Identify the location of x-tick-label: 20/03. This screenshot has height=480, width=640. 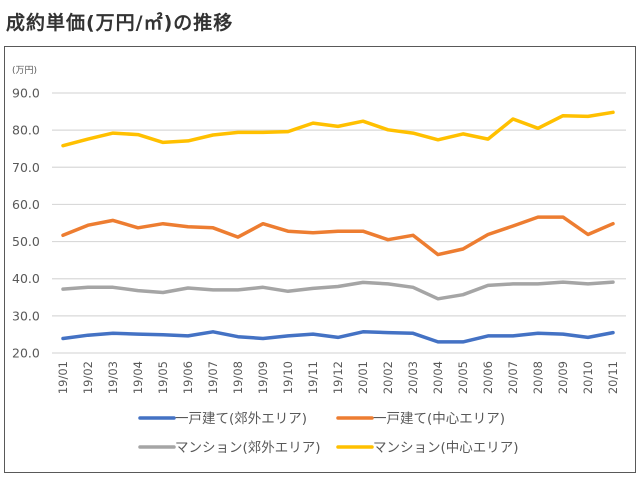
(413, 377).